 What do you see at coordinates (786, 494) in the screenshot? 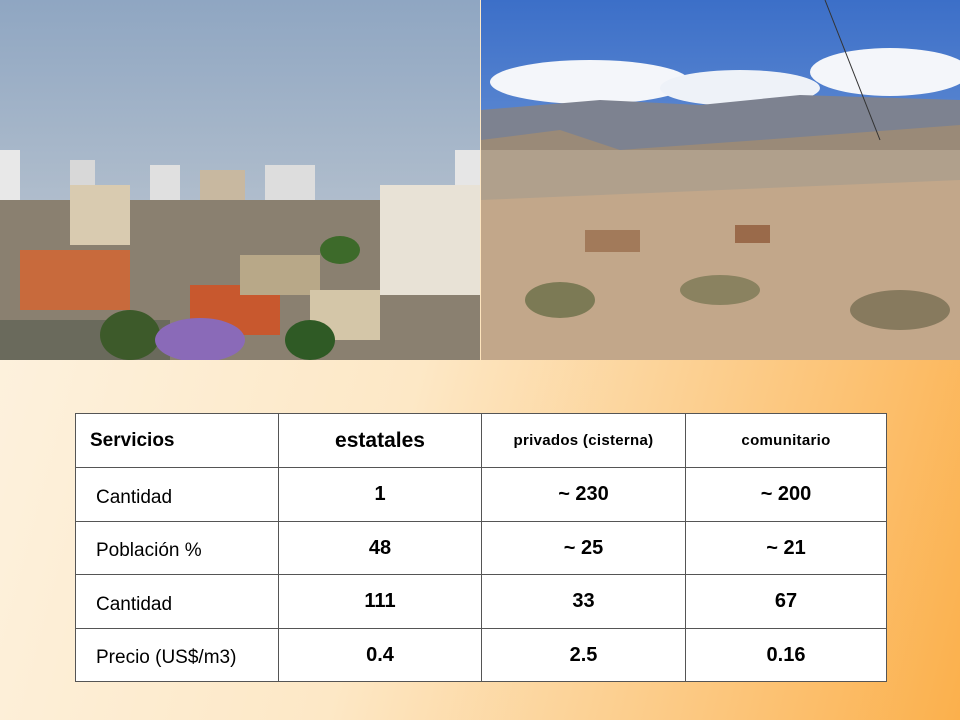
I see `cell-value: ~ 200` at bounding box center [786, 494].